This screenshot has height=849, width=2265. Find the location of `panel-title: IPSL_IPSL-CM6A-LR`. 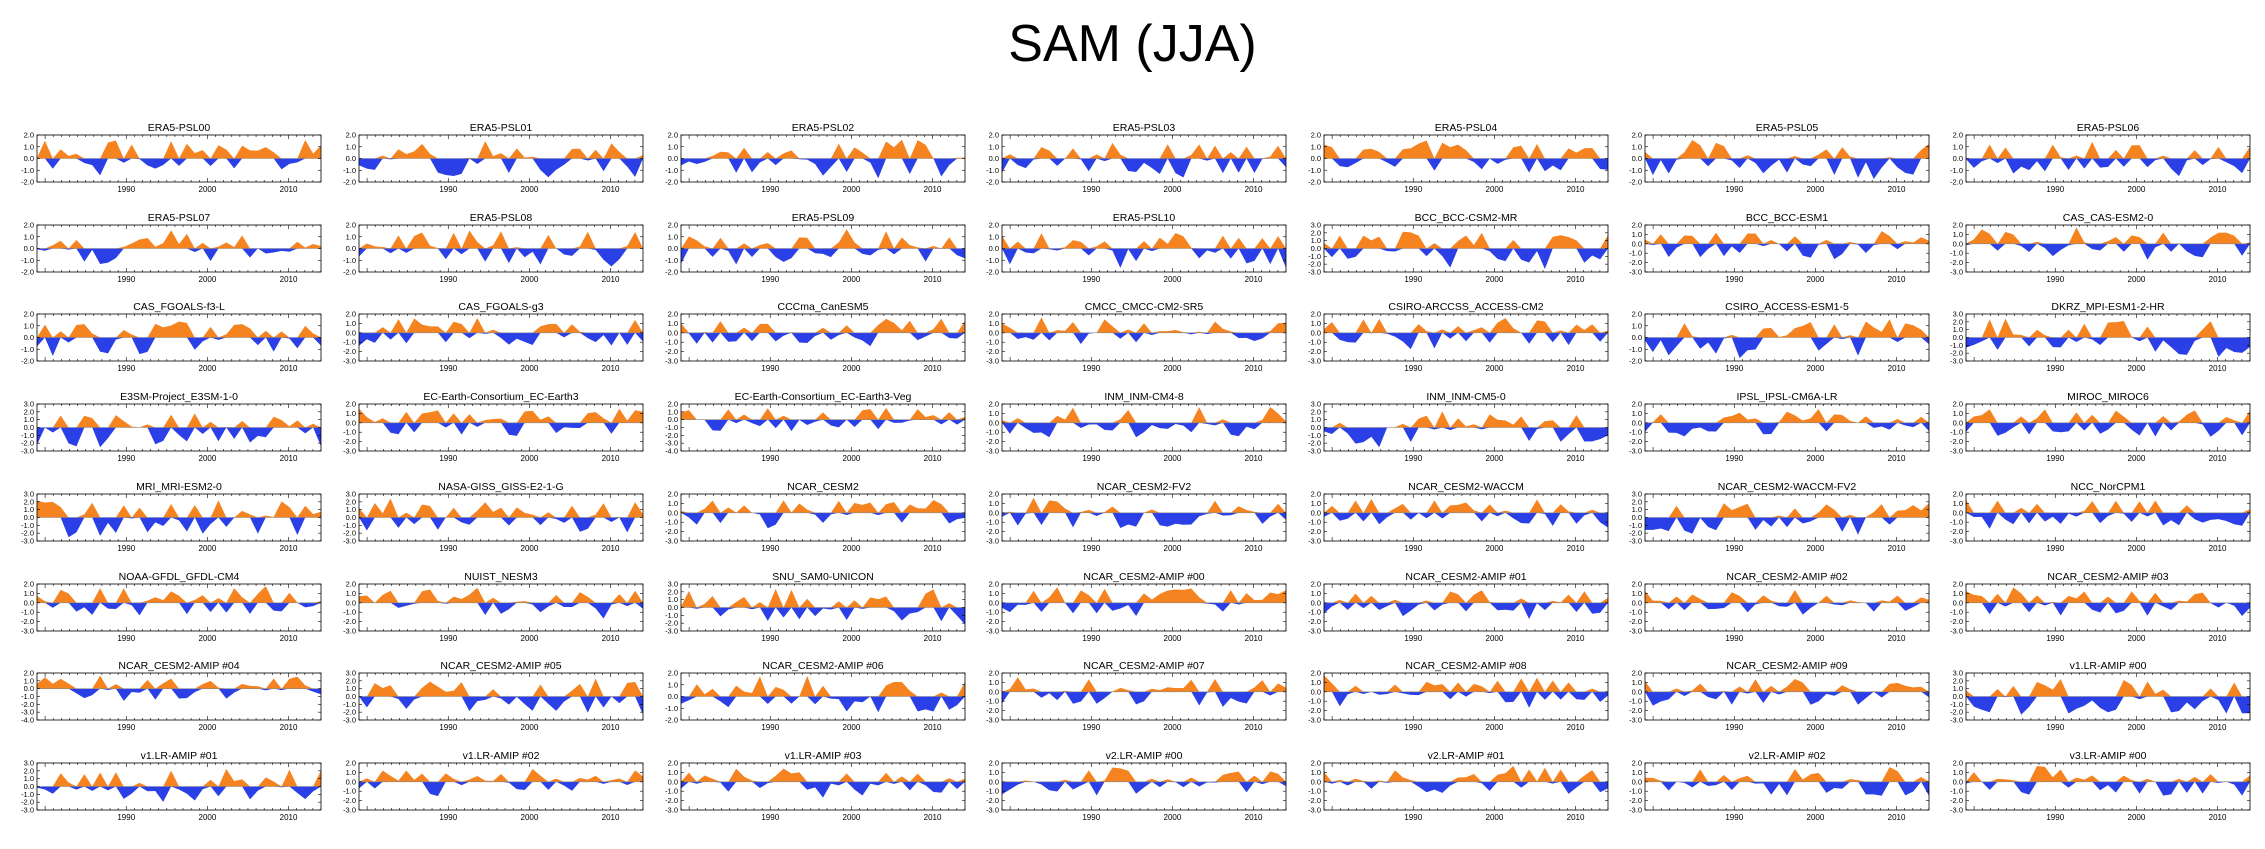

panel-title: IPSL_IPSL-CM6A-LR is located at coordinates (1787, 397).